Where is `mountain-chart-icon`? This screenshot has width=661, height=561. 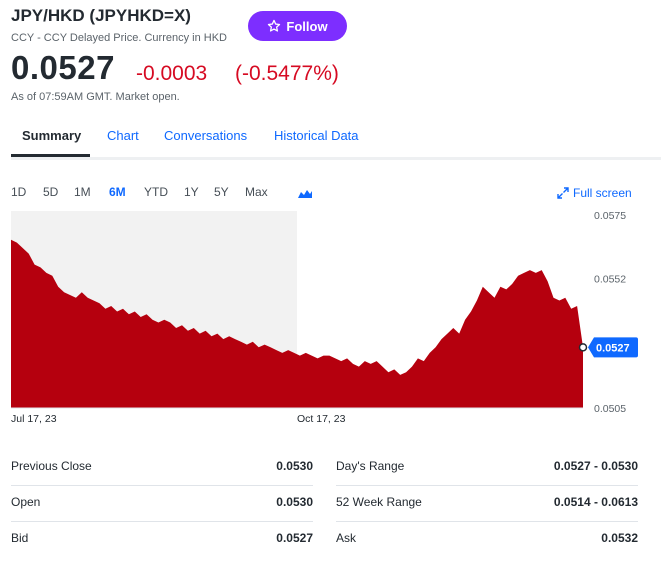
mountain-chart-icon is located at coordinates (305, 193).